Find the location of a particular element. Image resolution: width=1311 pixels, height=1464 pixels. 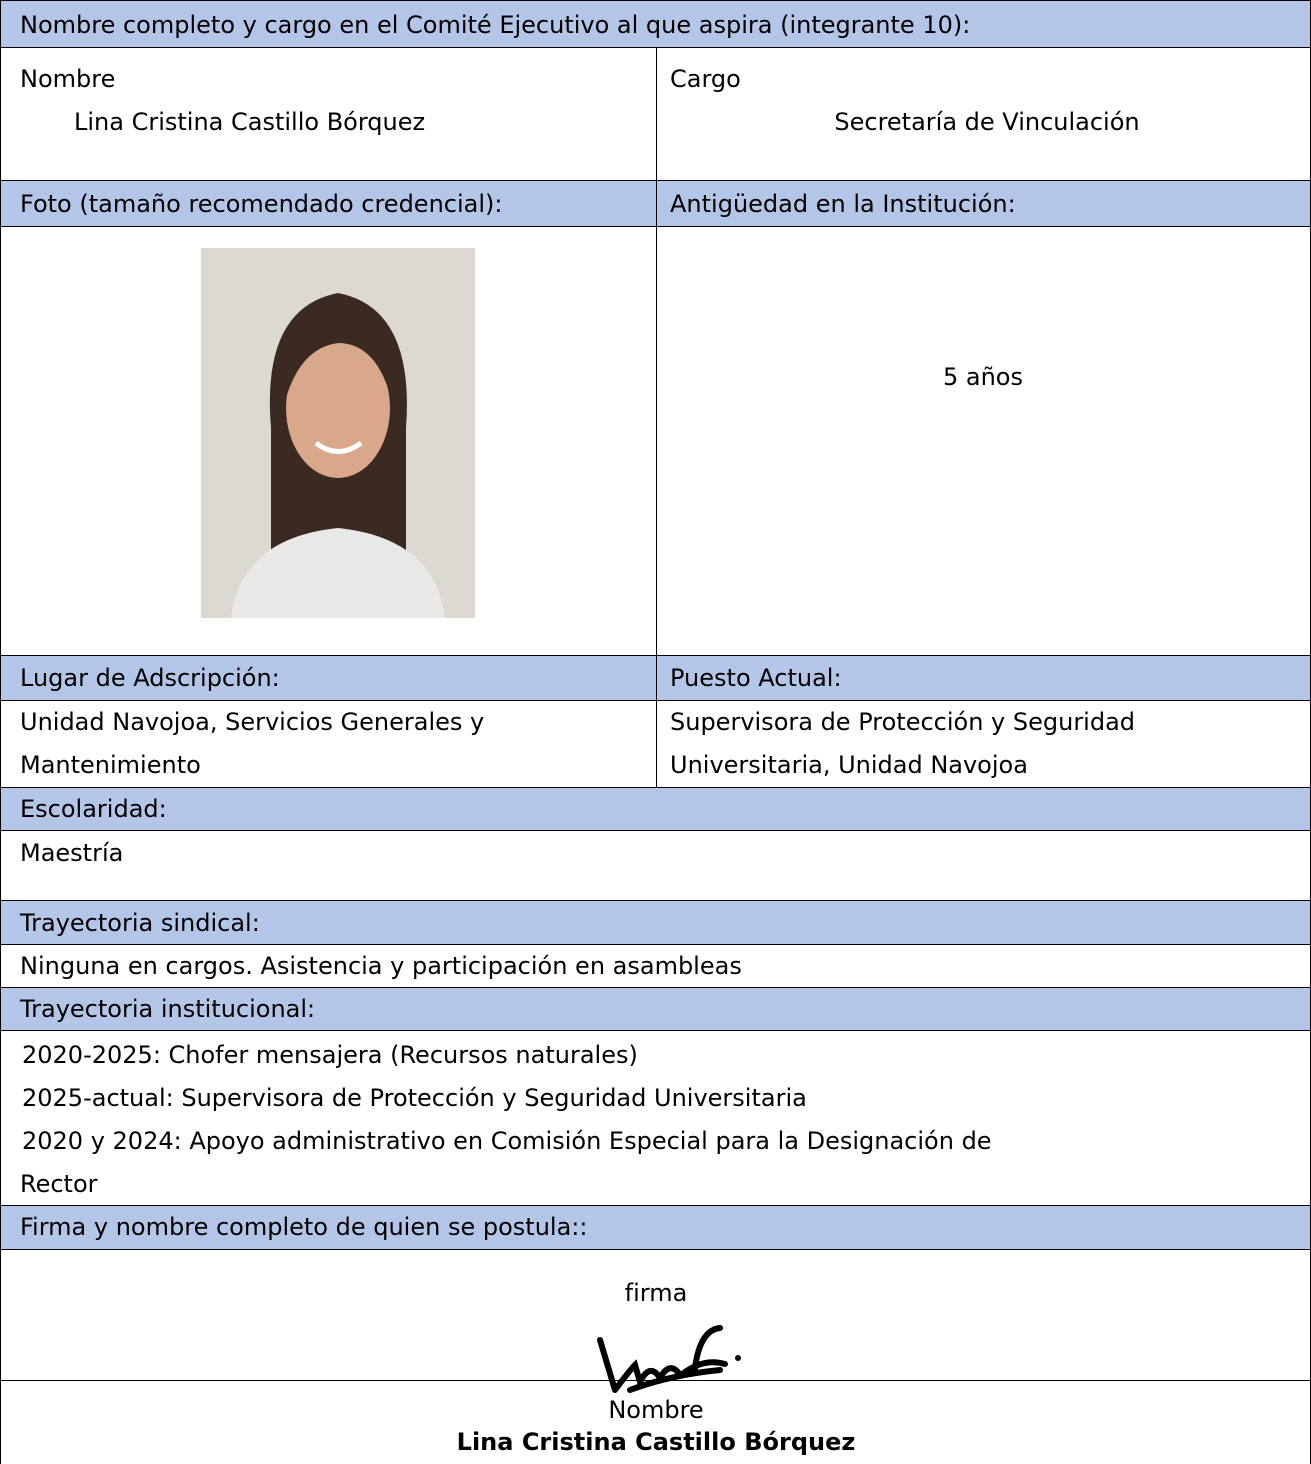

label: Antigüedad en la Institución: is located at coordinates (843, 204).